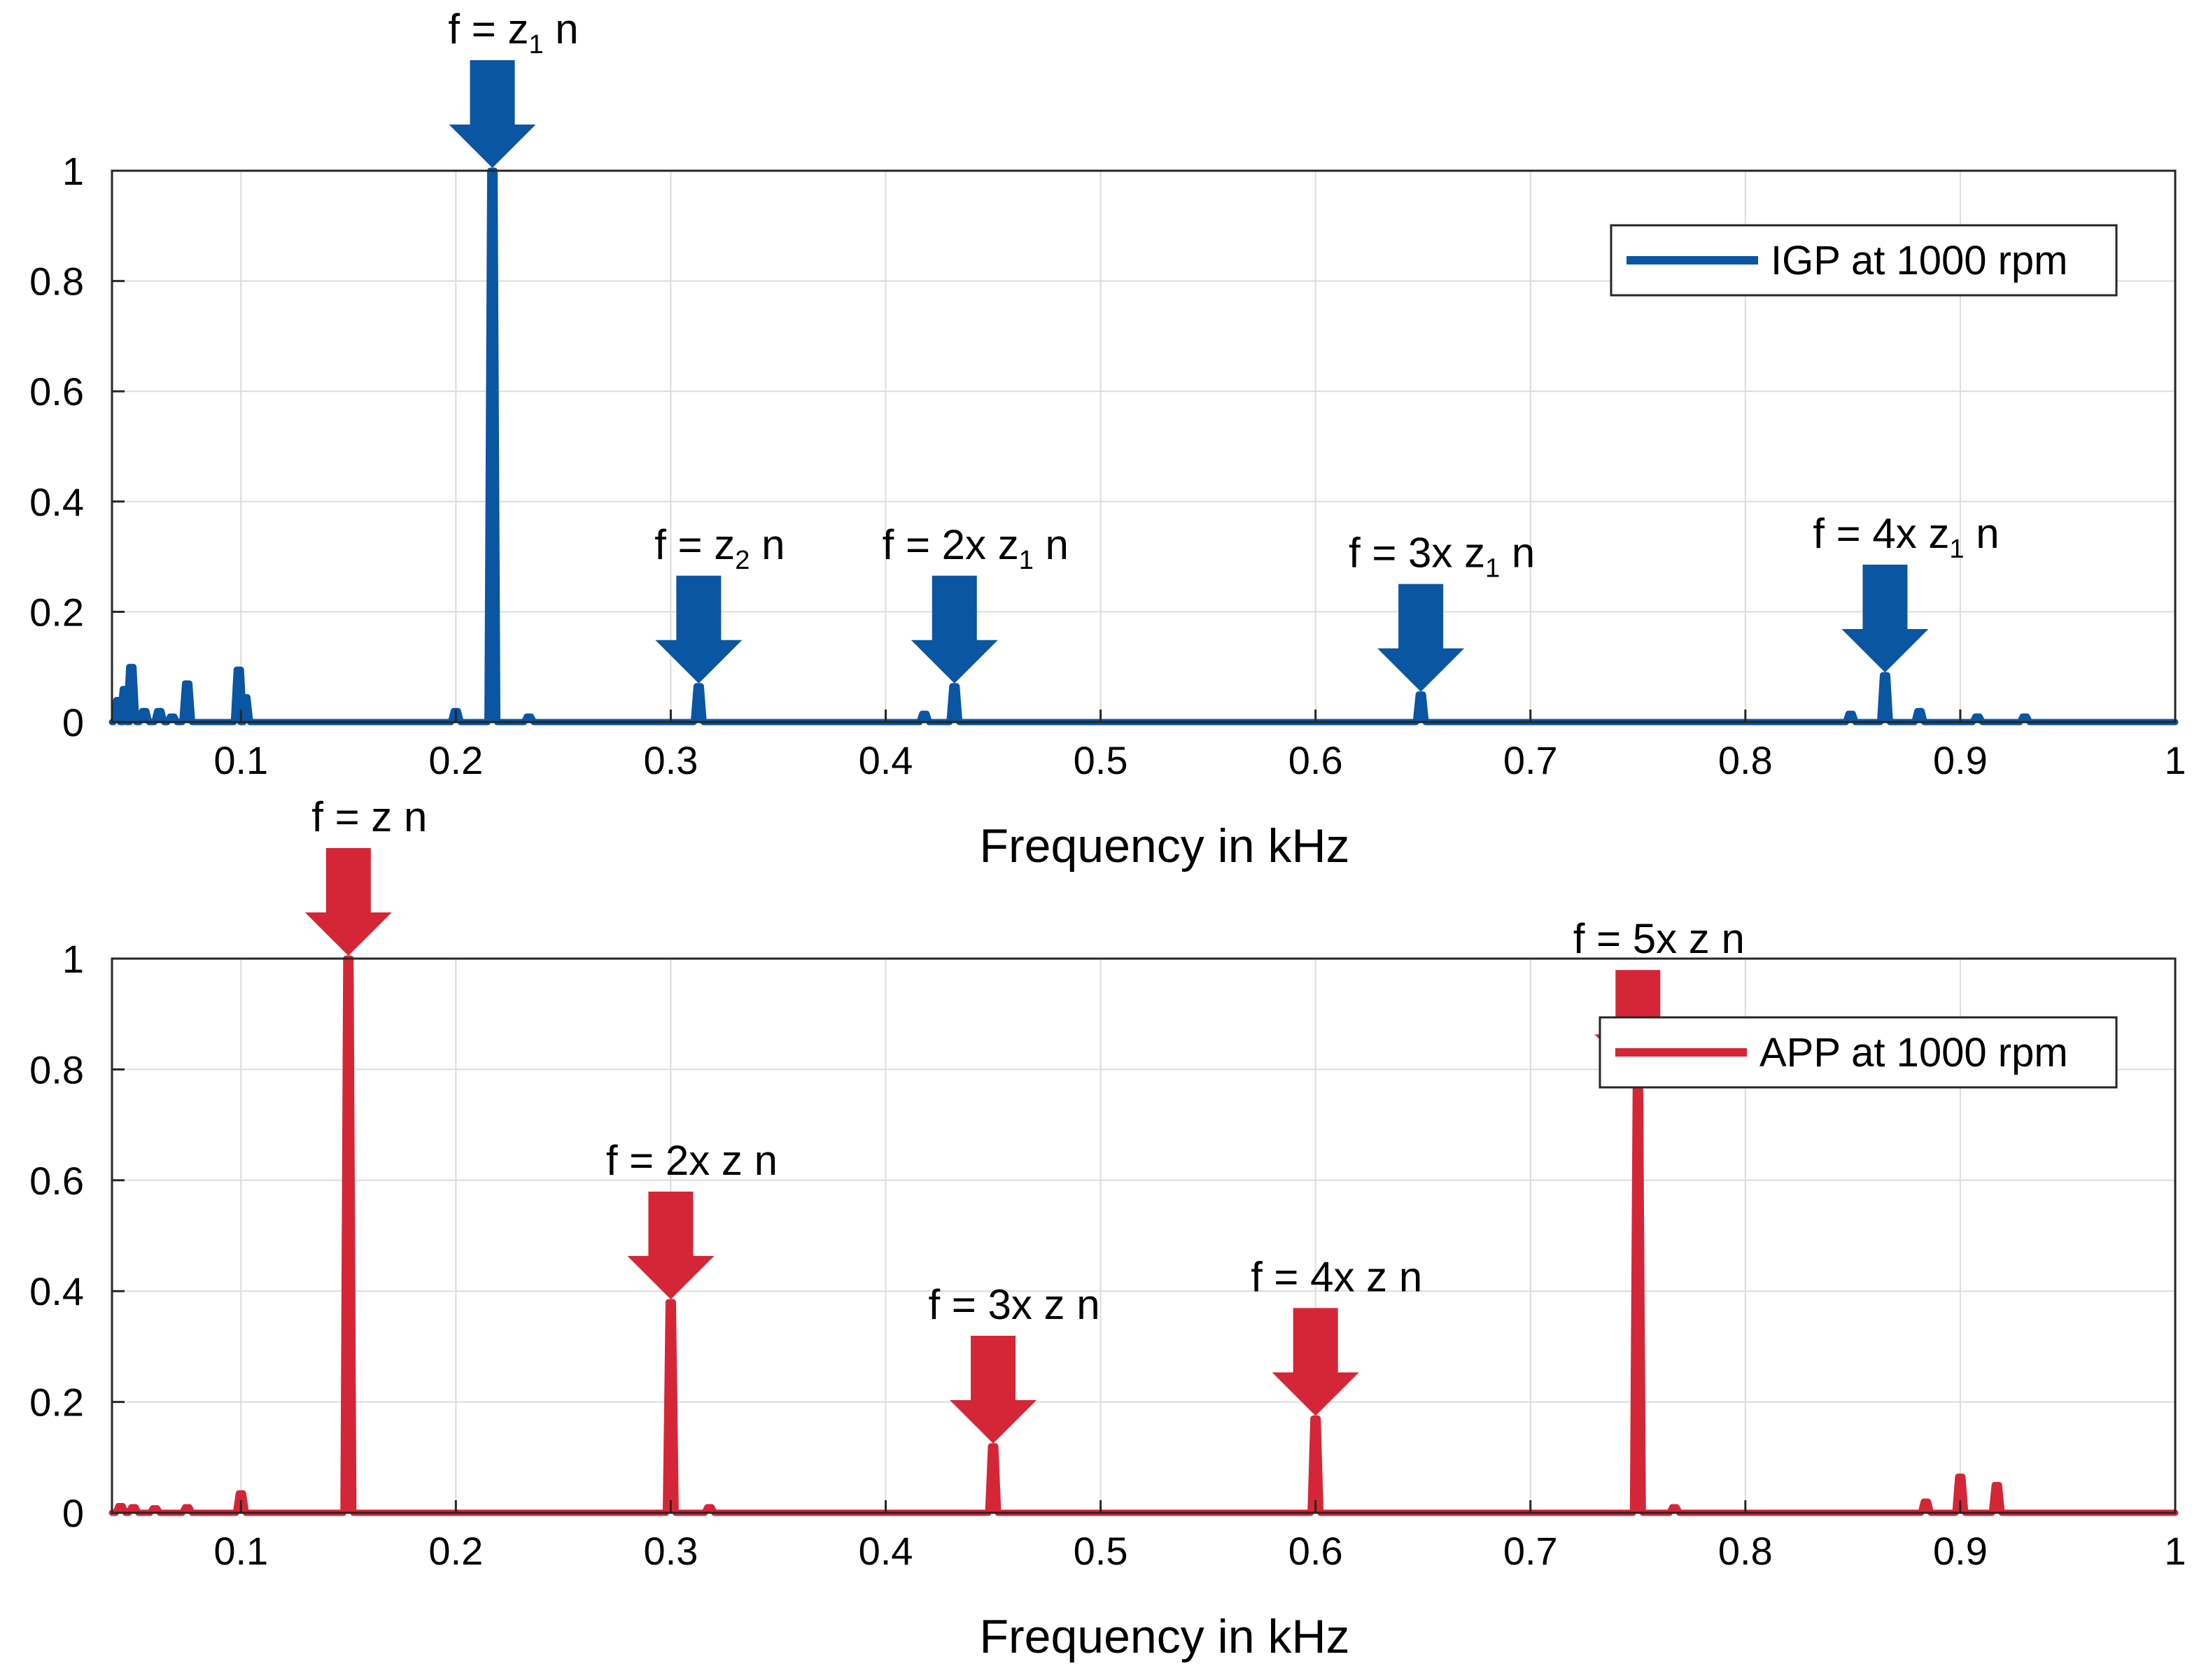 The width and height of the screenshot is (2199, 1680). I want to click on annotation: f = 3x z1 n, so click(1442, 611).